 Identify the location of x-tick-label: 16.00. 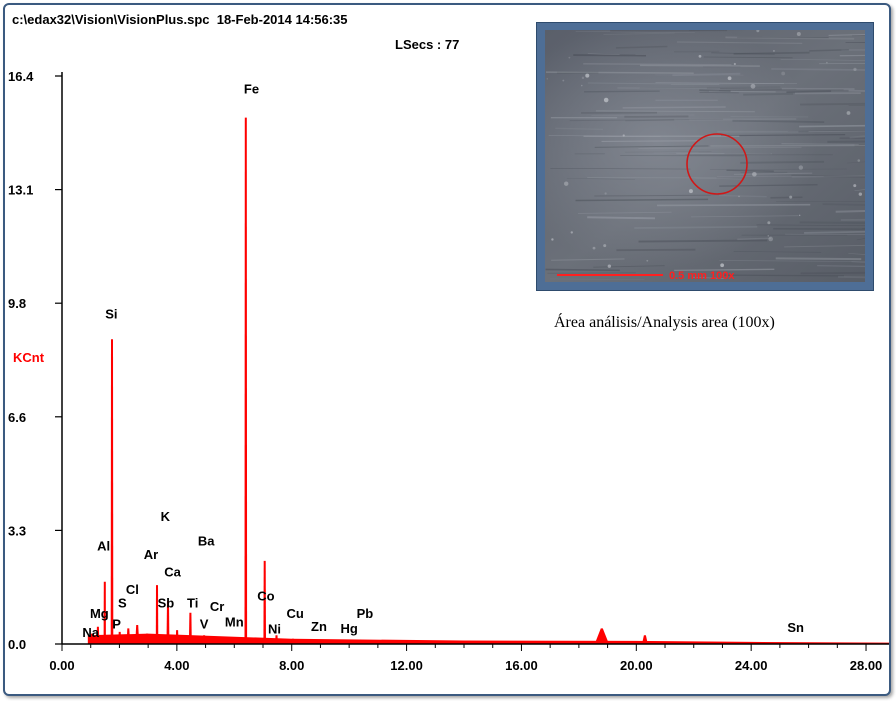
(521, 665).